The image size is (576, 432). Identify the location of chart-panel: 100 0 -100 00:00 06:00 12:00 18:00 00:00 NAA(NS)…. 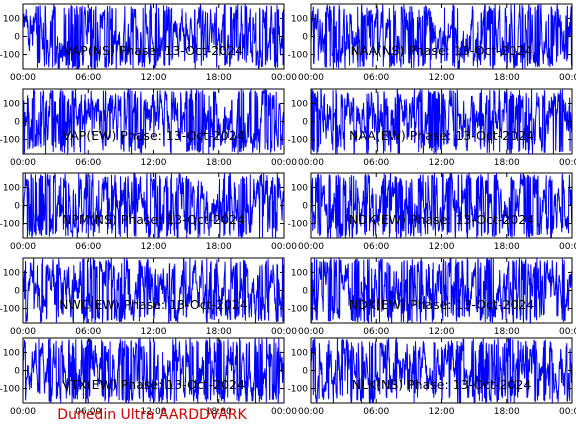
(432, 43).